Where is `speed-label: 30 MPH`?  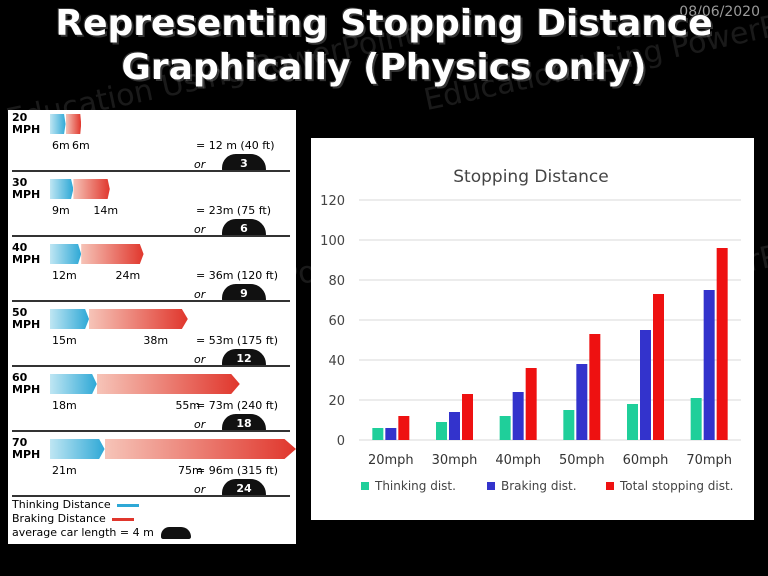
speed-label: 30 MPH is located at coordinates (26, 189).